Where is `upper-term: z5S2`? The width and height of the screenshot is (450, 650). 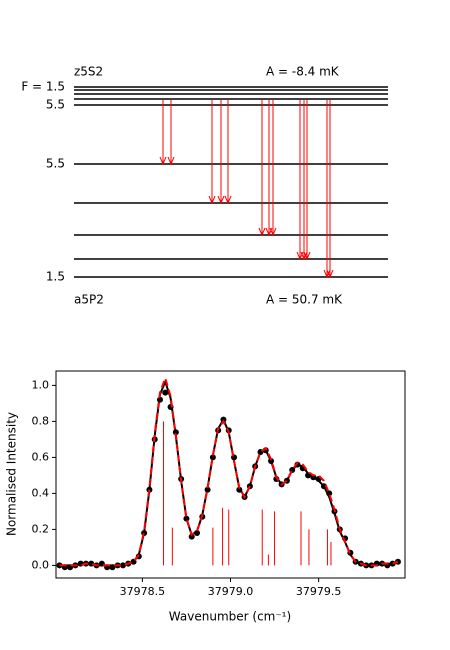 upper-term: z5S2 is located at coordinates (88, 72).